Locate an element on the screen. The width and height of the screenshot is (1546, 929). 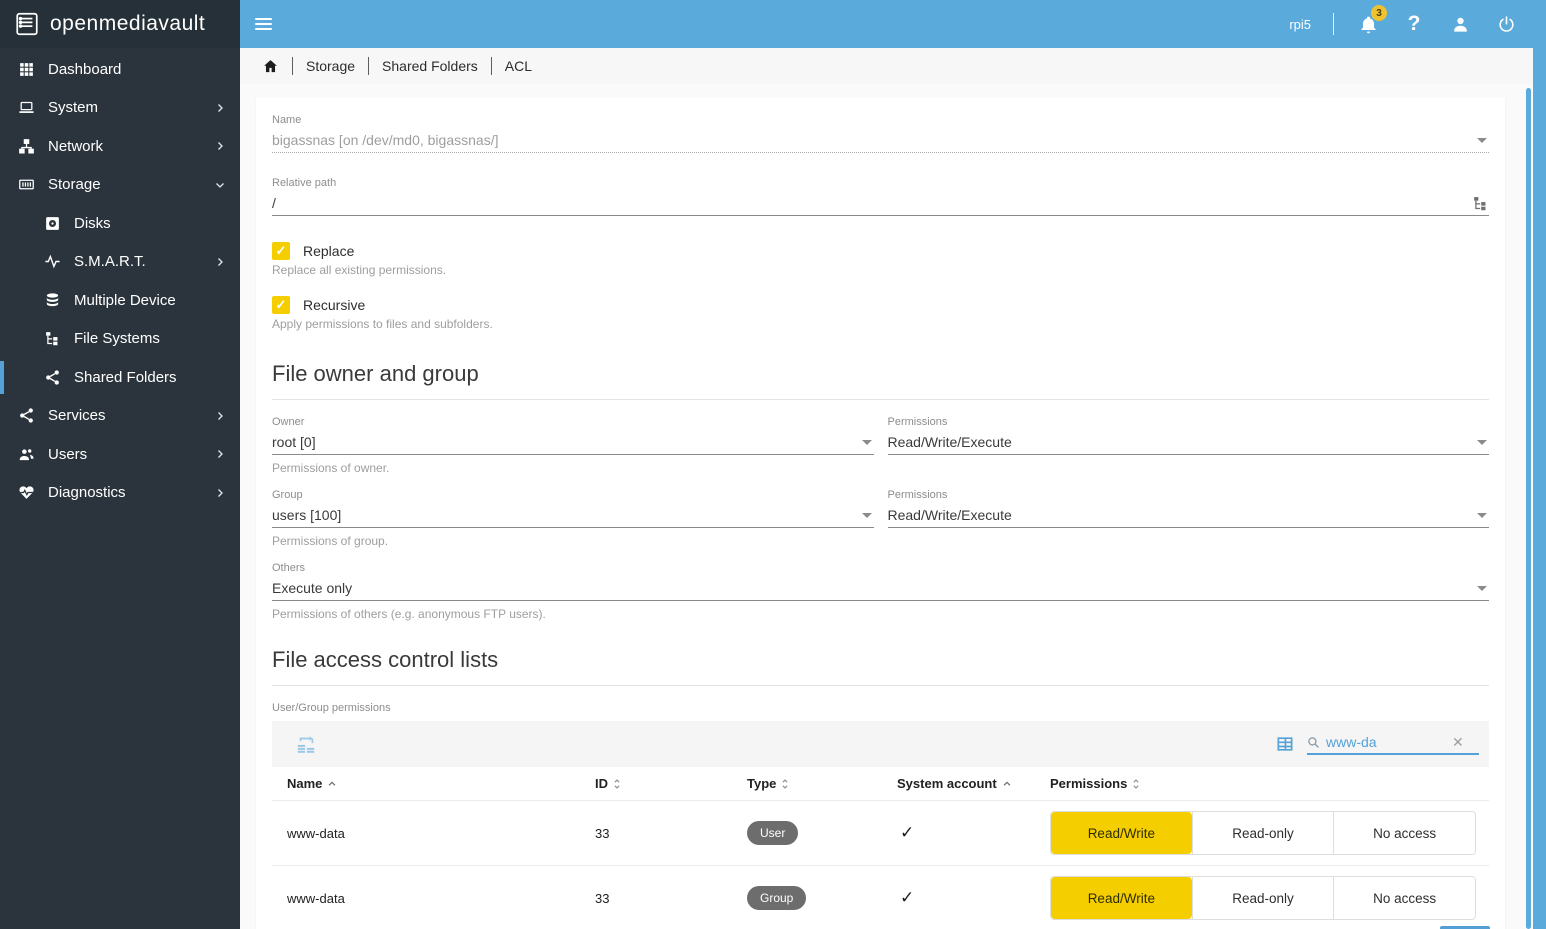
replace-checkbox-row: ✓ Replace is located at coordinates (880, 251).